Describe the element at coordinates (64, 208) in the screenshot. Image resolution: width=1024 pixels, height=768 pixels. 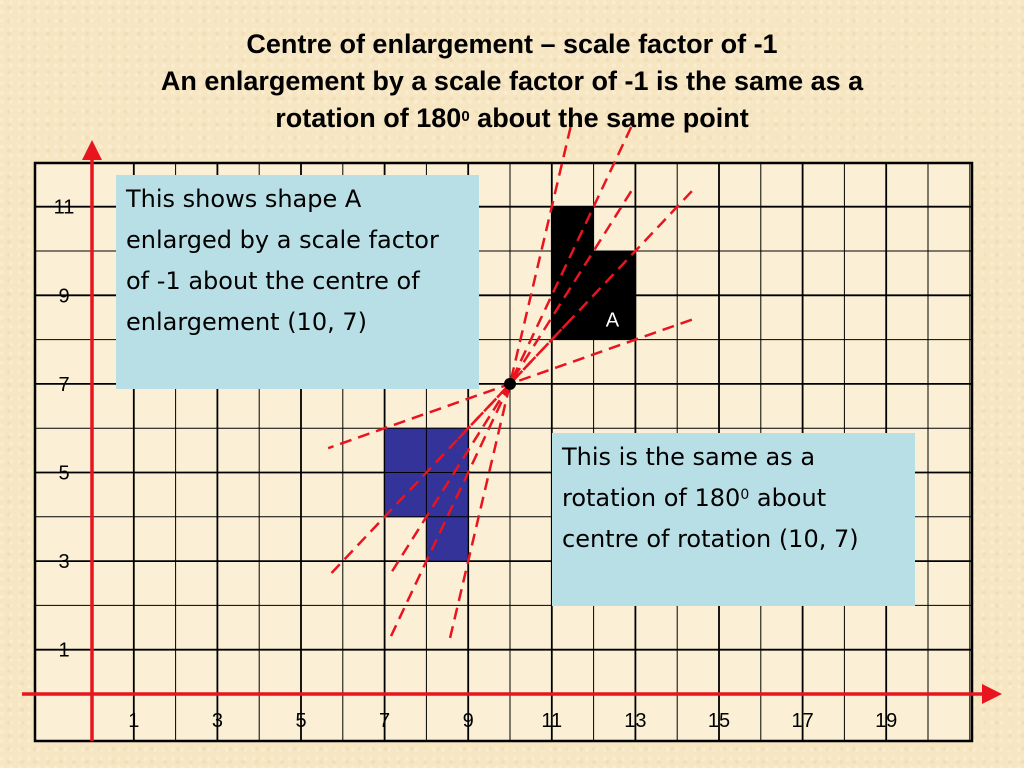
I see `y-tick-label: 11` at that location.